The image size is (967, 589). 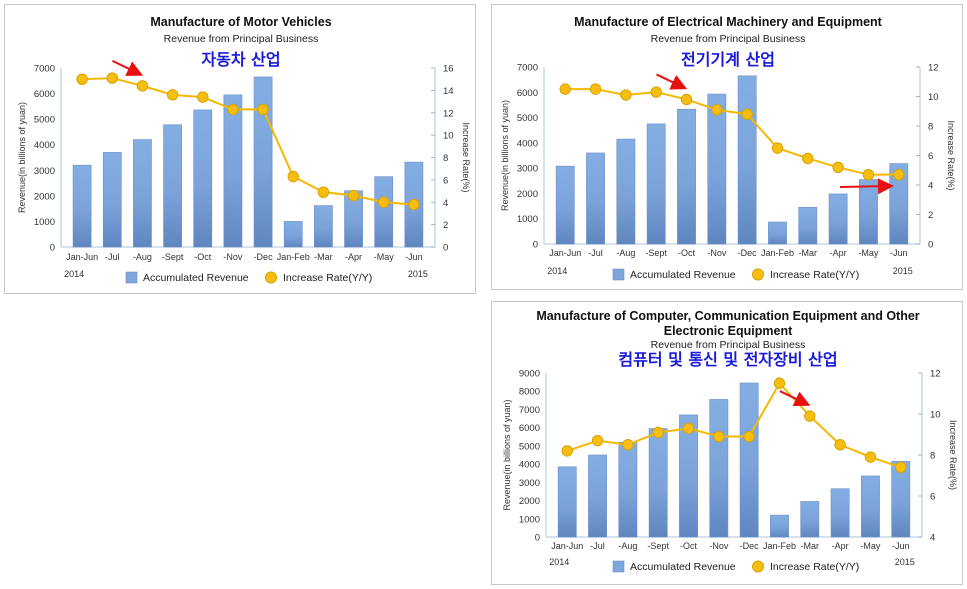 I want to click on korean-annotation: 컴퓨터 및 통신 및 전자장비 산업, so click(x=727, y=359).